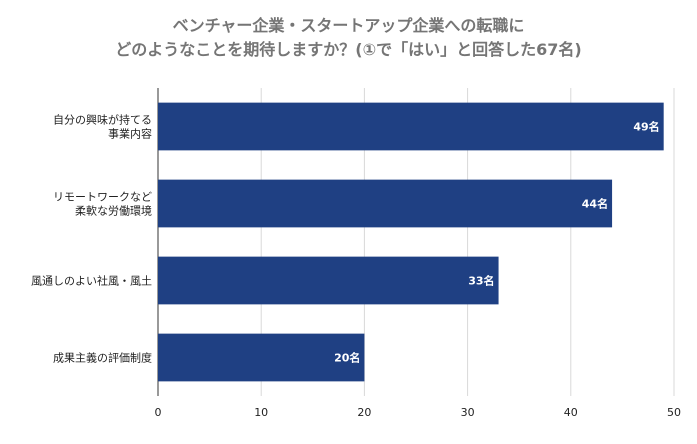 Image resolution: width=697 pixels, height=444 pixels. Describe the element at coordinates (113, 211) in the screenshot. I see `category-label: 柔軟な労働環境` at that location.